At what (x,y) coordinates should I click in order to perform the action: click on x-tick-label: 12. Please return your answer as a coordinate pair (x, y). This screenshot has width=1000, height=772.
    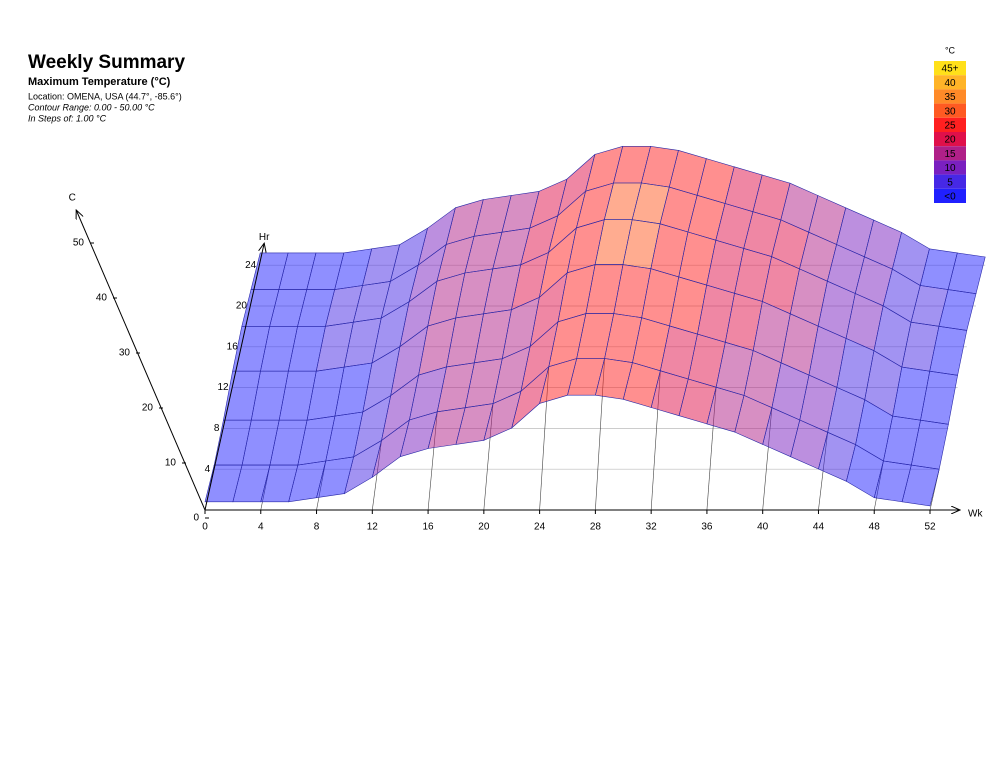
    Looking at the image, I should click on (373, 527).